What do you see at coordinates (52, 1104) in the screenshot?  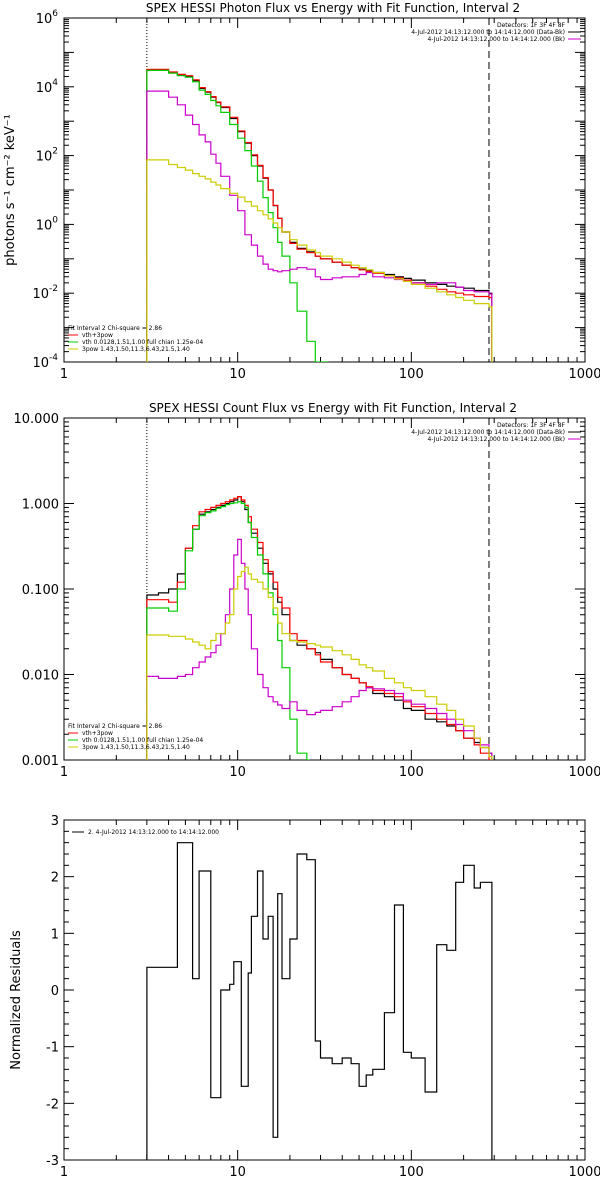 I see `y-tick-label: -2` at bounding box center [52, 1104].